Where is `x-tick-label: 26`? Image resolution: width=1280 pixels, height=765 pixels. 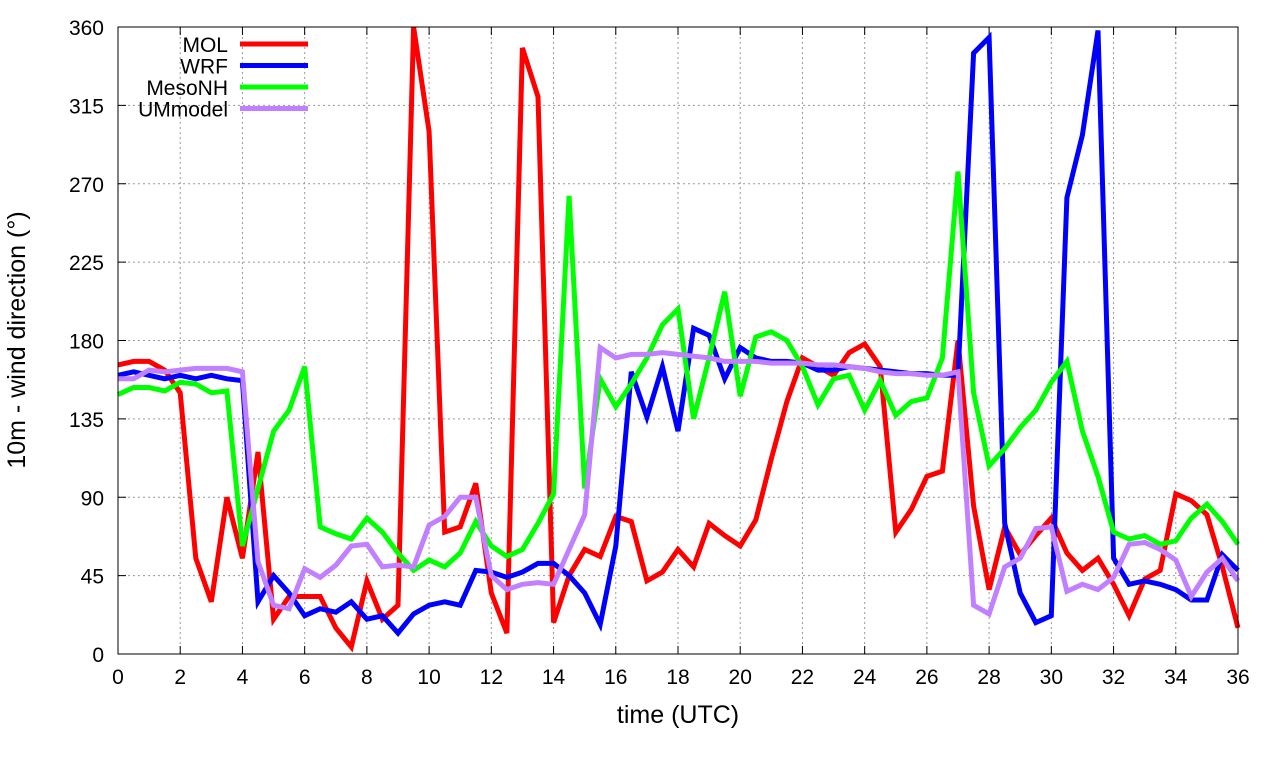 x-tick-label: 26 is located at coordinates (926, 677).